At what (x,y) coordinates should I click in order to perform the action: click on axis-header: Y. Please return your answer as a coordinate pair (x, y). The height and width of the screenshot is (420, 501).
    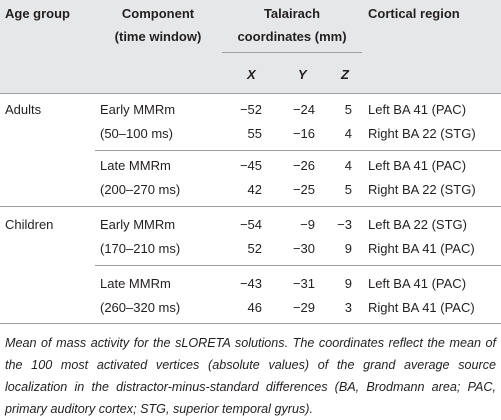
    Looking at the image, I should click on (302, 74).